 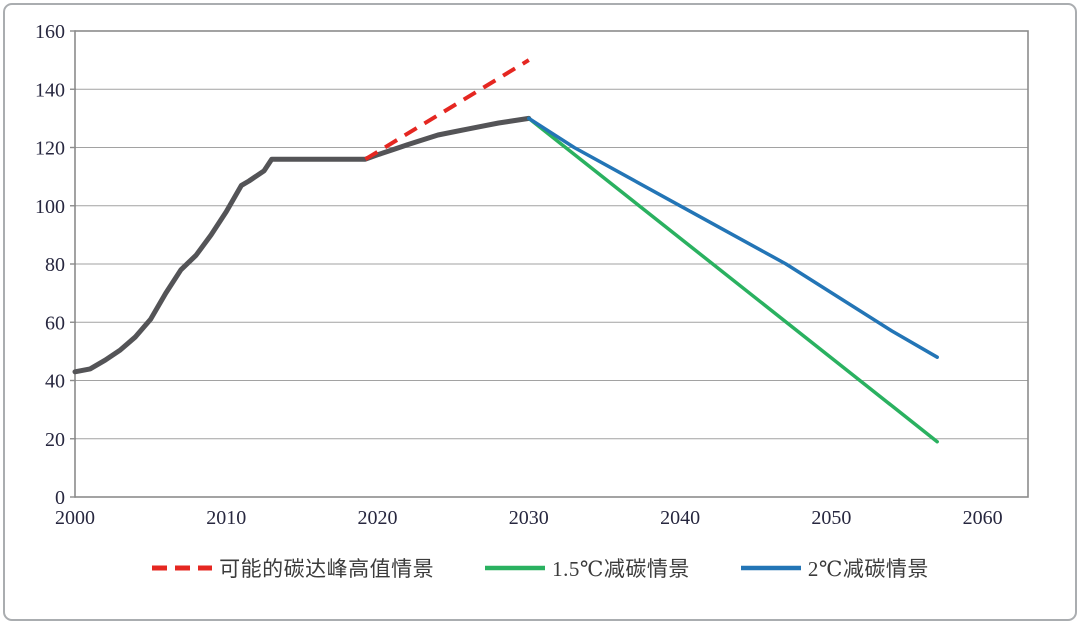 I want to click on x-axis-label-2020: 2020, so click(x=378, y=518).